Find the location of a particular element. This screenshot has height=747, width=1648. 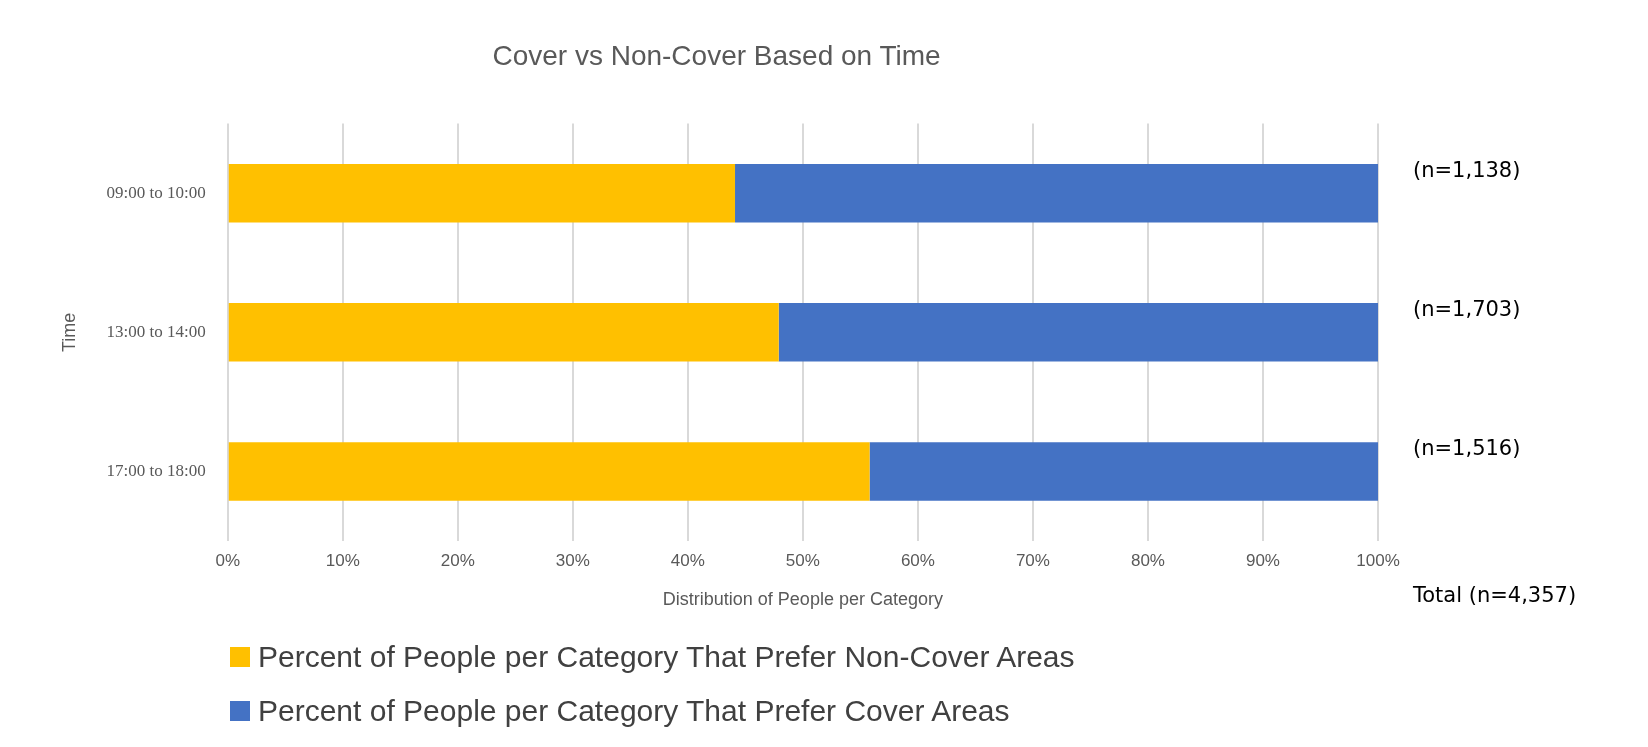

text: (n=1,516) is located at coordinates (1467, 447).